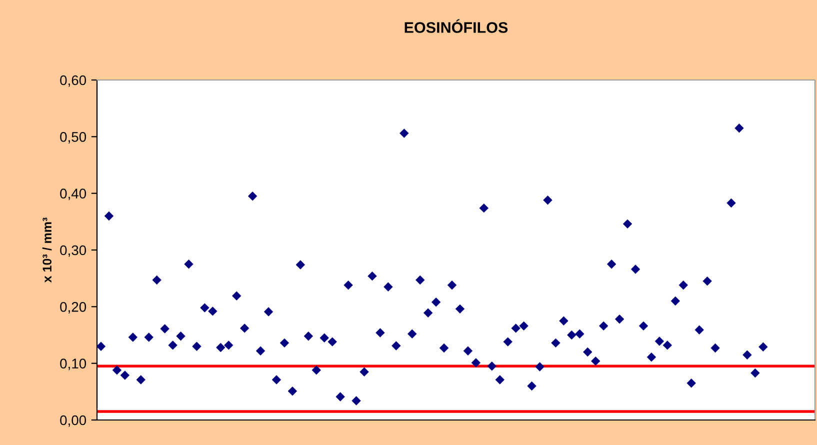 The width and height of the screenshot is (817, 445). Describe the element at coordinates (73, 81) in the screenshot. I see `y-tick-label: 0,60` at that location.